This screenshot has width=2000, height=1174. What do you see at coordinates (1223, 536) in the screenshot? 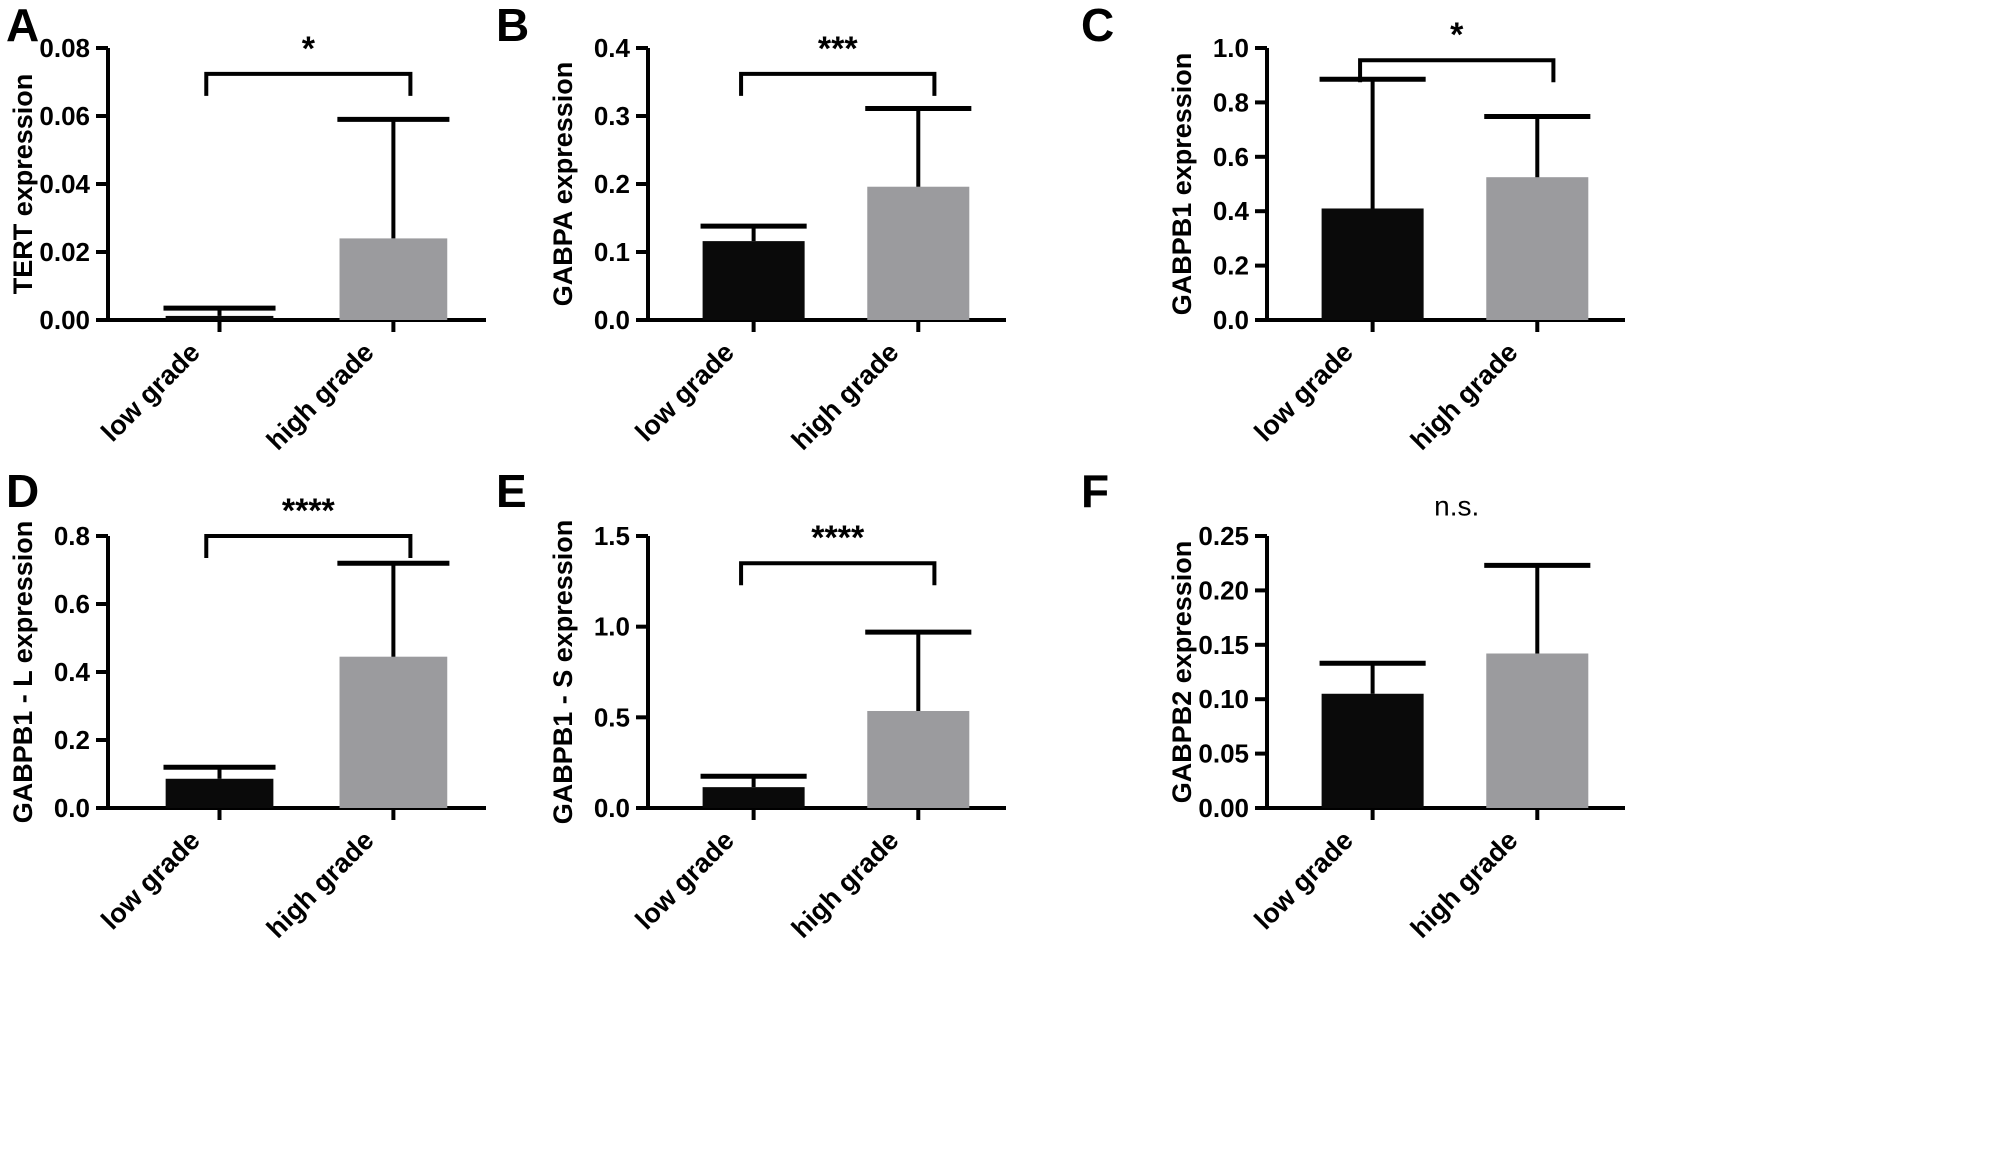
I see `y-tick-label: 0.25` at bounding box center [1223, 536].